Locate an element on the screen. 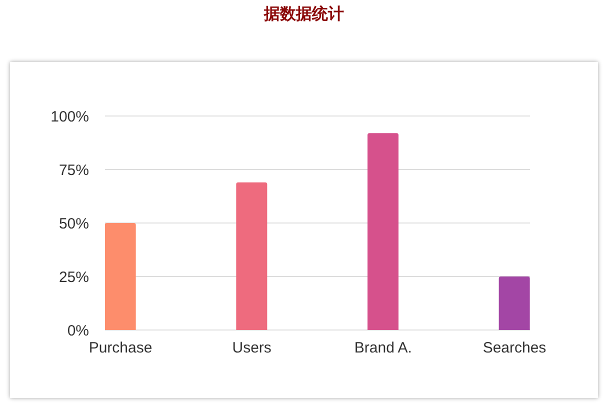 The image size is (608, 406). y-tick-label: 0% is located at coordinates (78, 331).